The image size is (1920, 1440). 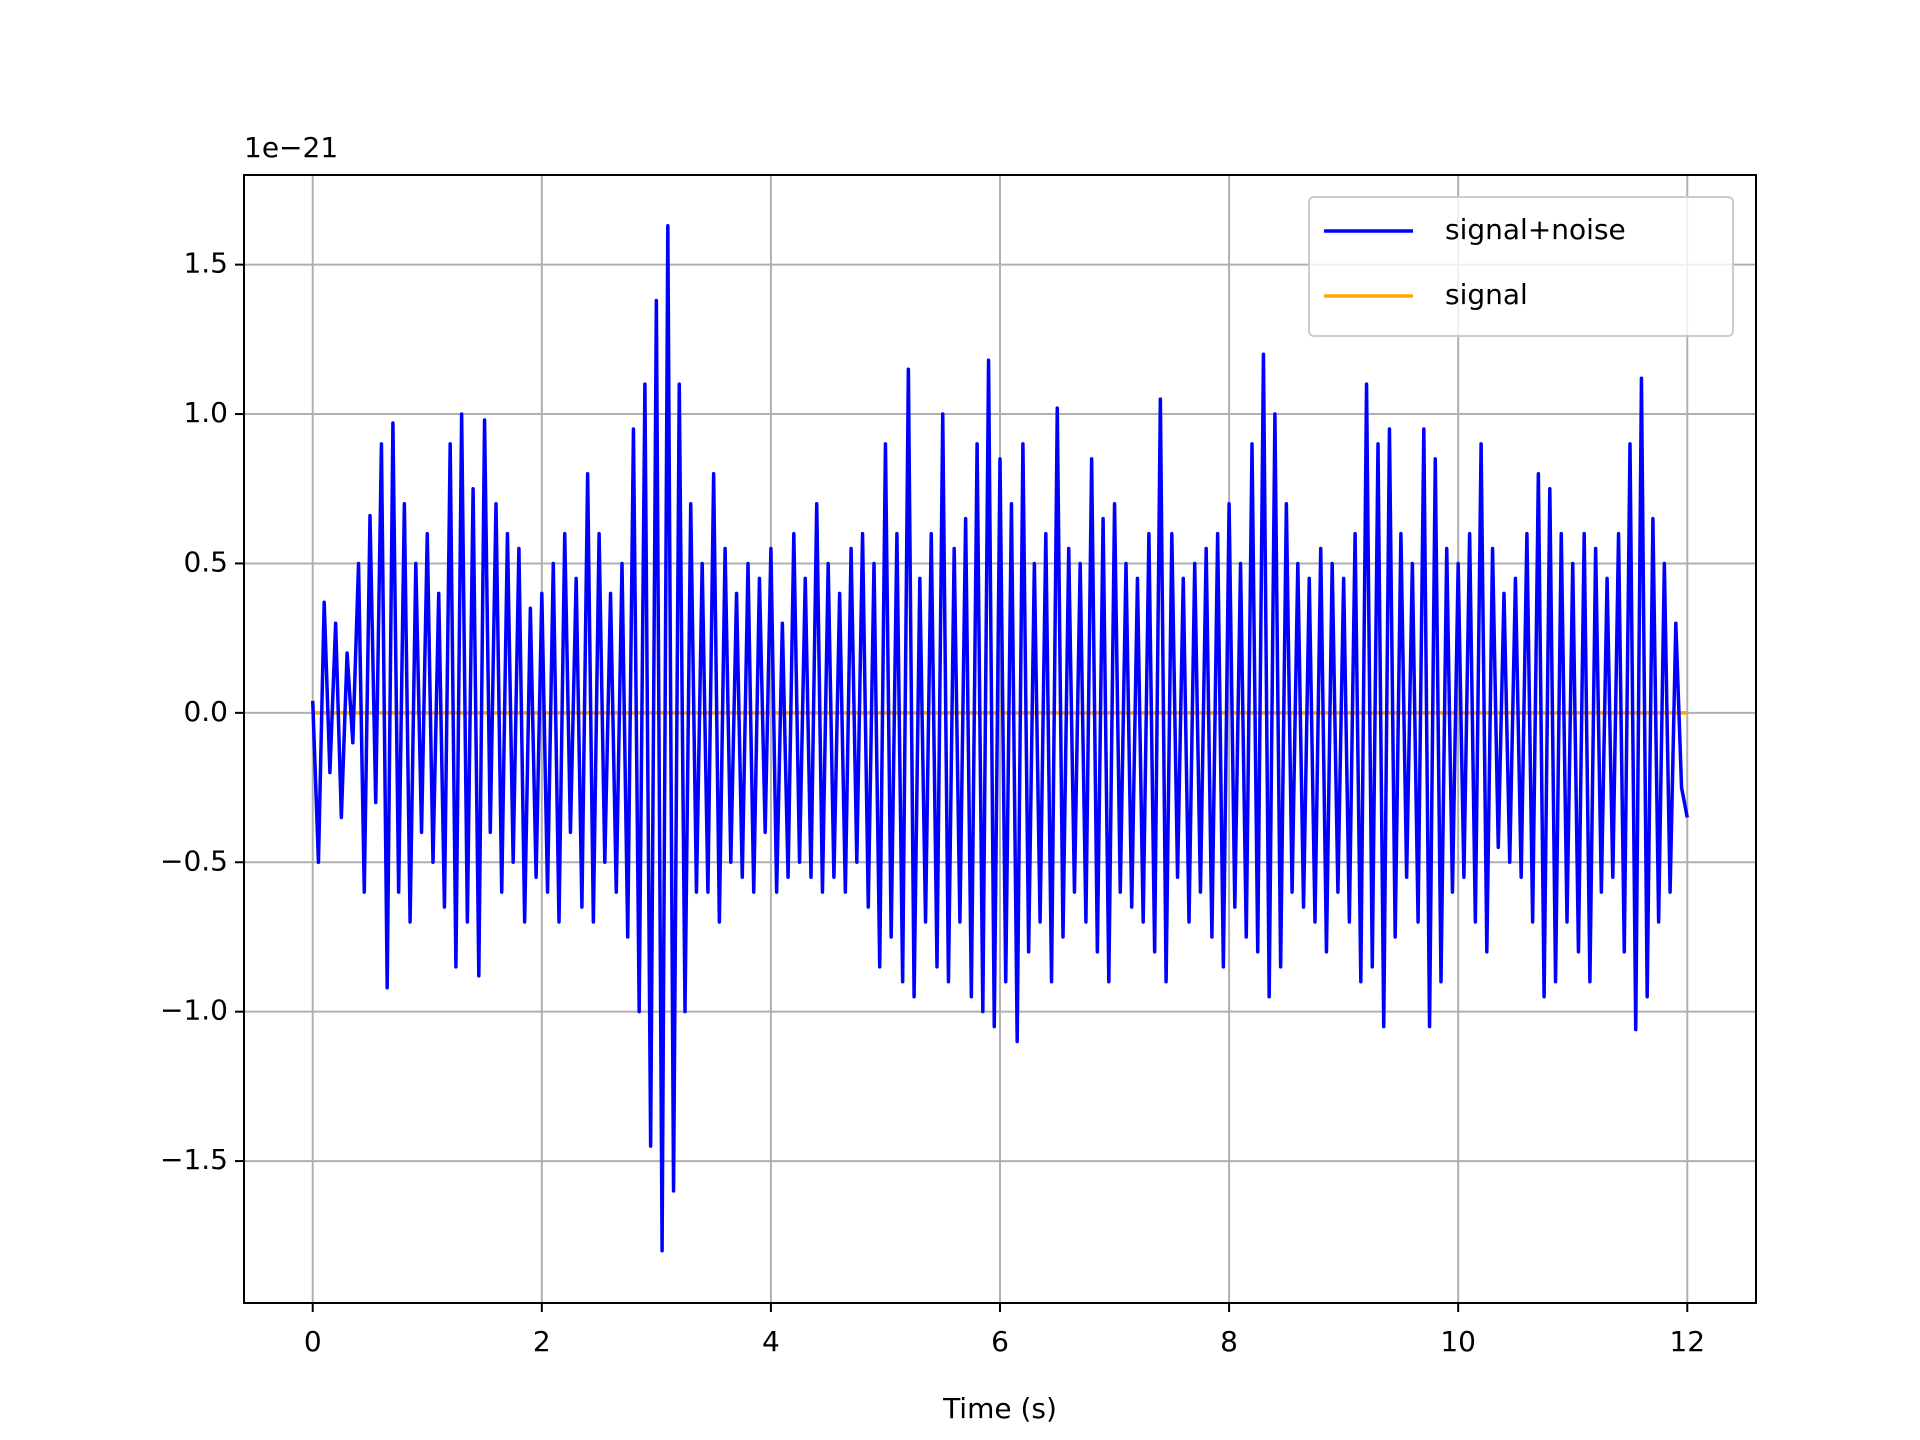 What do you see at coordinates (771, 1341) in the screenshot?
I see `x-tick-label: 4` at bounding box center [771, 1341].